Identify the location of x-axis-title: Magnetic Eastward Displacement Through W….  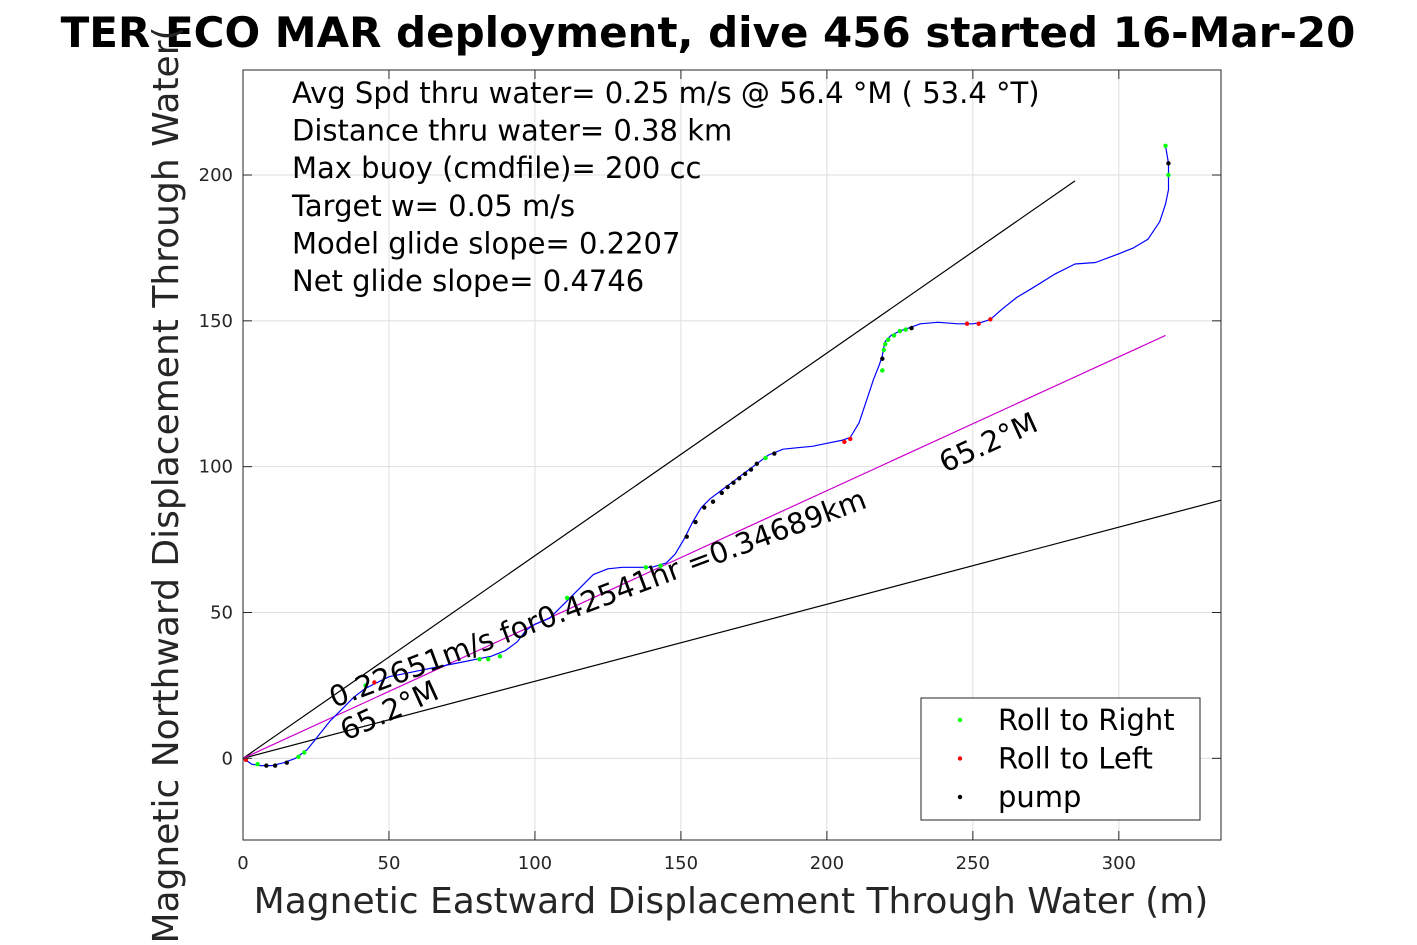
(731, 901).